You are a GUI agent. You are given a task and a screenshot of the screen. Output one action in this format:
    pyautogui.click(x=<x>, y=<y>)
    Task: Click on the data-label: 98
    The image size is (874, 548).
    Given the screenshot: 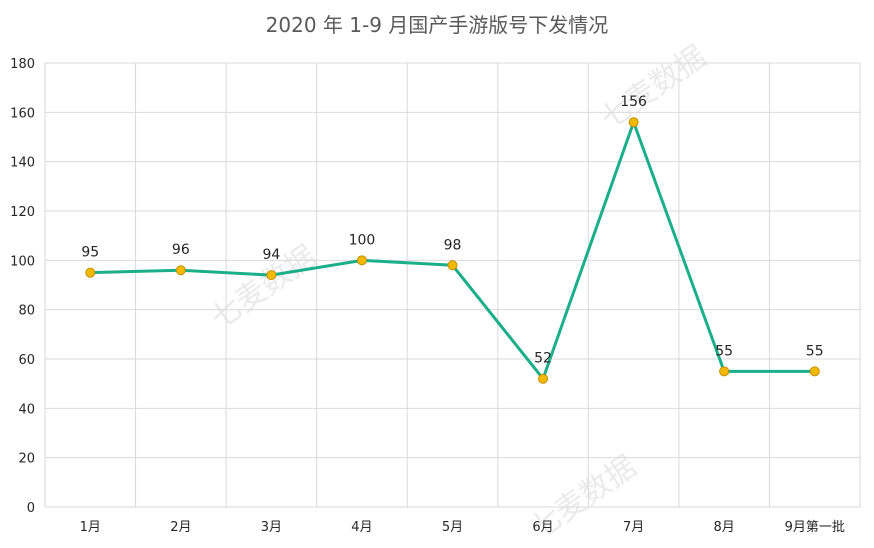 What is the action you would take?
    pyautogui.click(x=453, y=245)
    